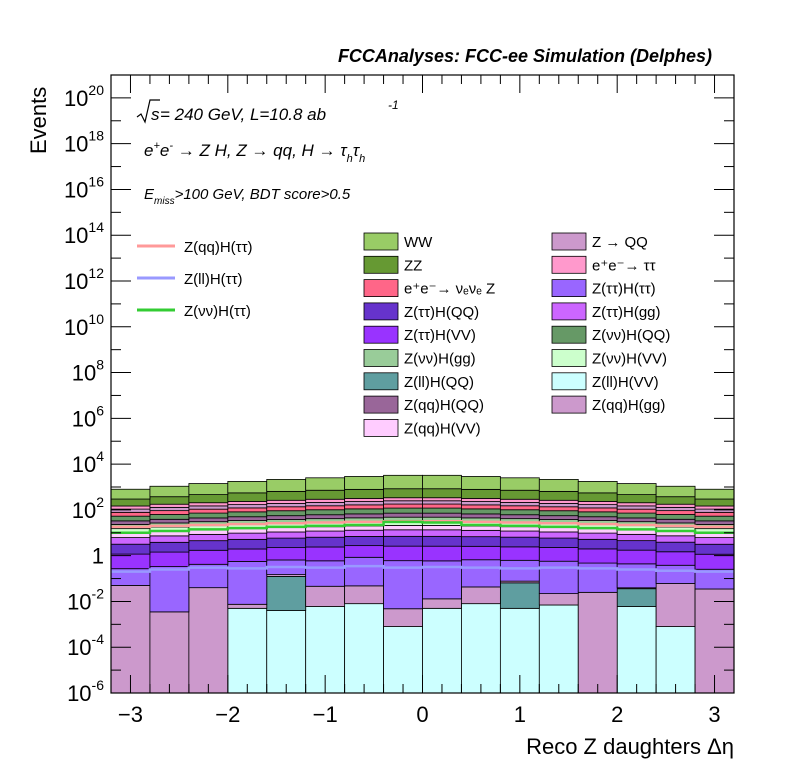 The width and height of the screenshot is (796, 772). What do you see at coordinates (393, 105) in the screenshot?
I see `svg-text: -1` at bounding box center [393, 105].